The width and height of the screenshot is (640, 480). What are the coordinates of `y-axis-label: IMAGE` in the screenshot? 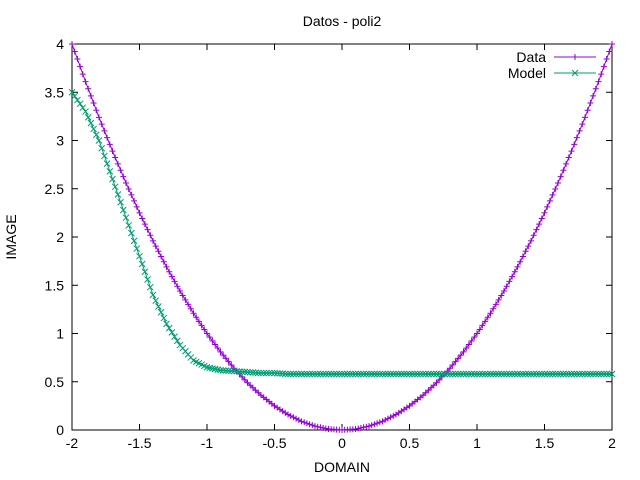 It's located at (11, 236).